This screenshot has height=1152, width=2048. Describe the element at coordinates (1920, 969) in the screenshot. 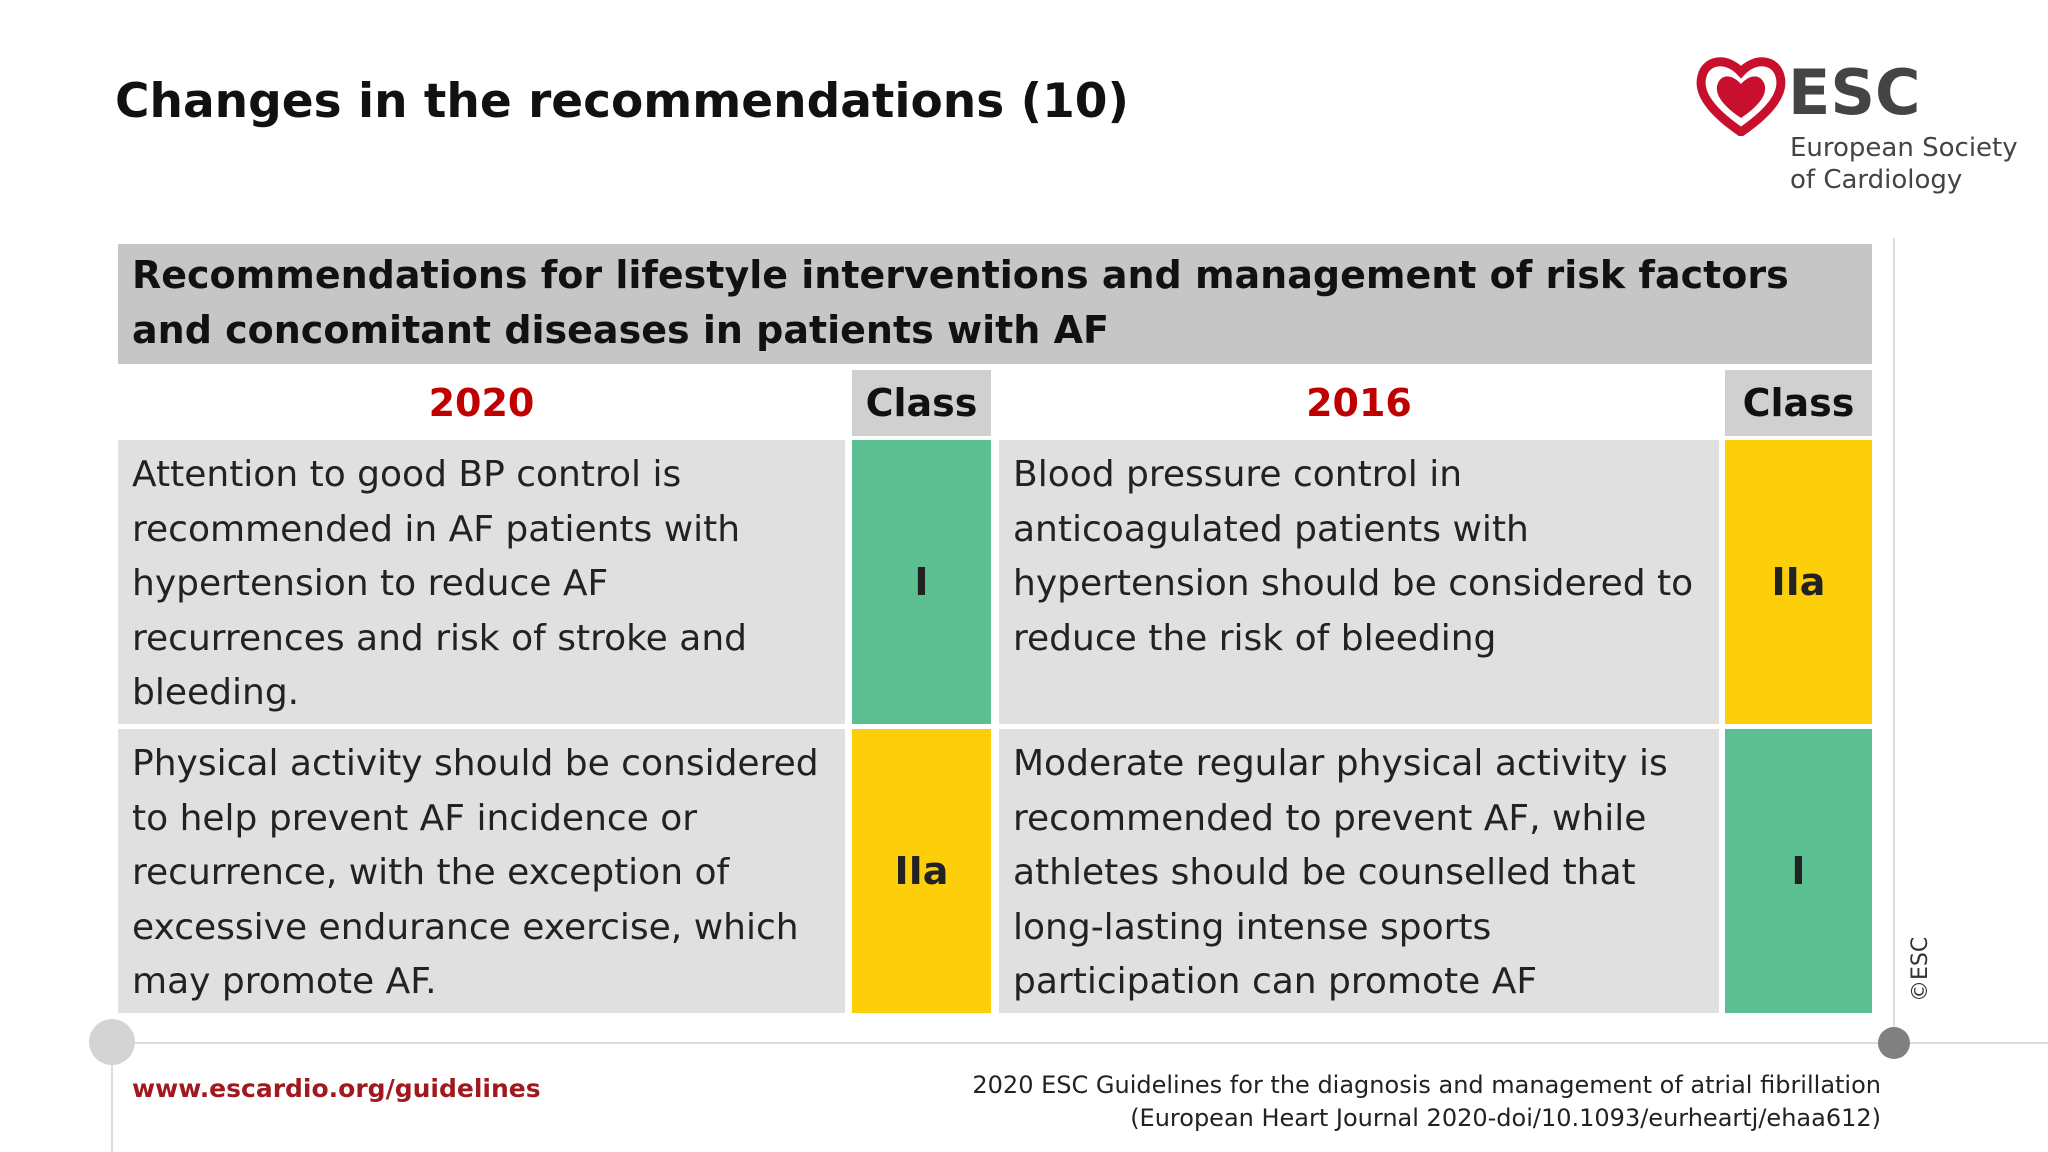

I see `copyright: ©ESC` at that location.